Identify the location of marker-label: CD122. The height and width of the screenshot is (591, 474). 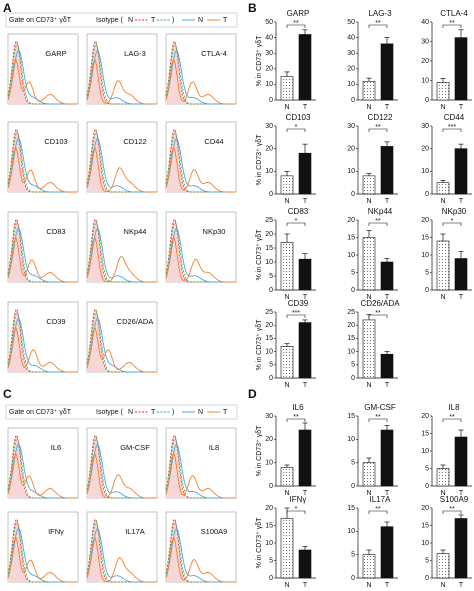
(134, 141).